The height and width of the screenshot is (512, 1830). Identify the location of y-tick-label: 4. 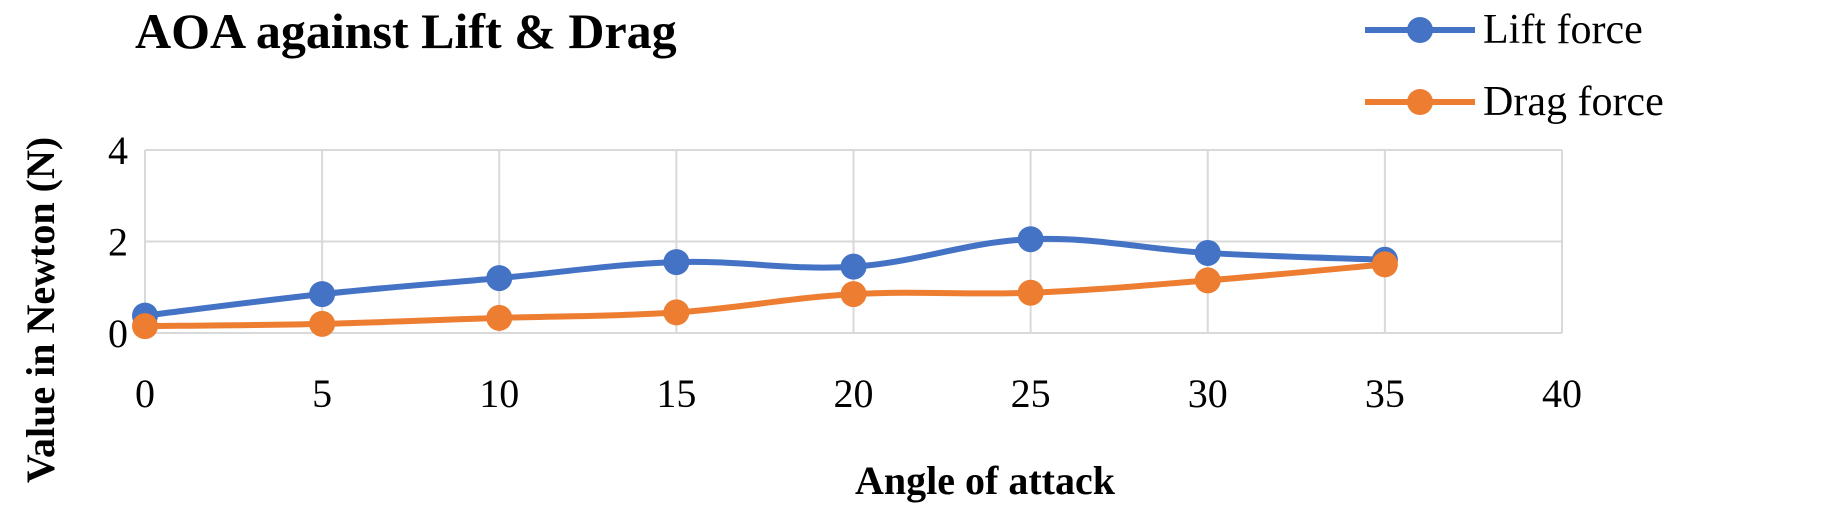
(118, 150).